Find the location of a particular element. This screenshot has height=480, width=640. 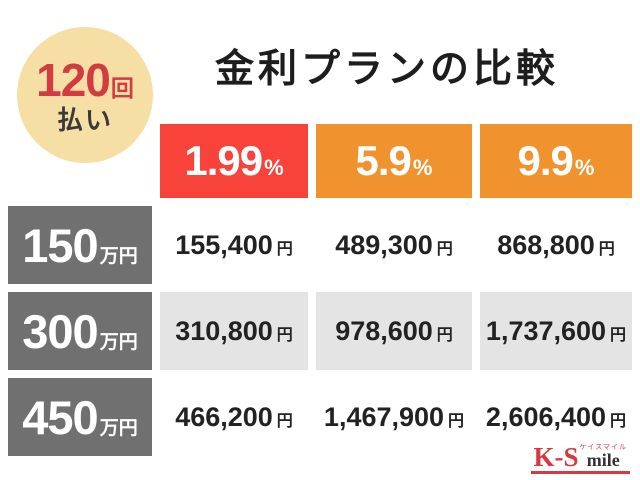

cell-text: 155,400 円 is located at coordinates (234, 245).